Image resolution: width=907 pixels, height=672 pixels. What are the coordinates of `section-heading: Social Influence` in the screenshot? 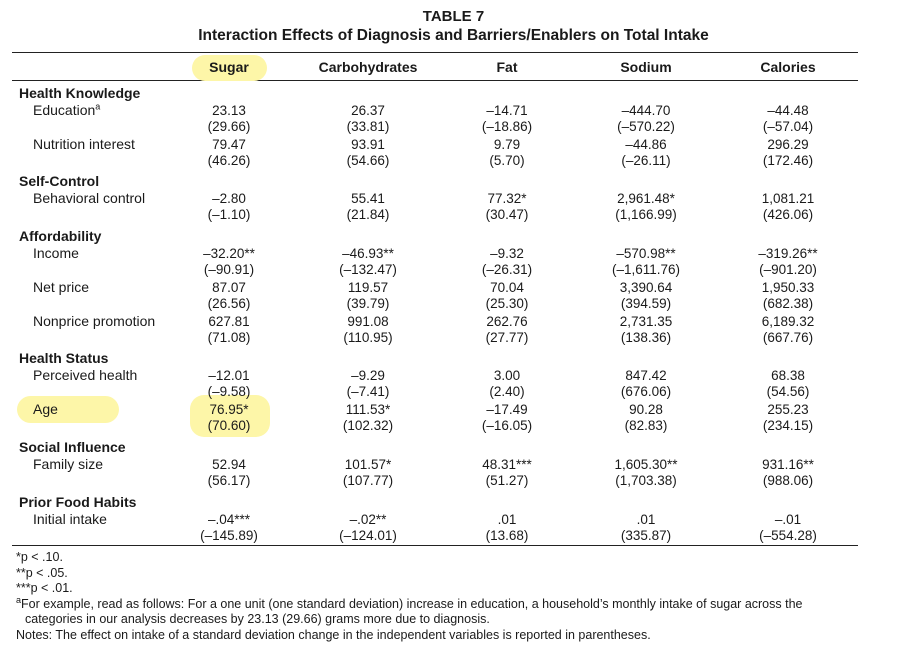 It's located at (72, 447).